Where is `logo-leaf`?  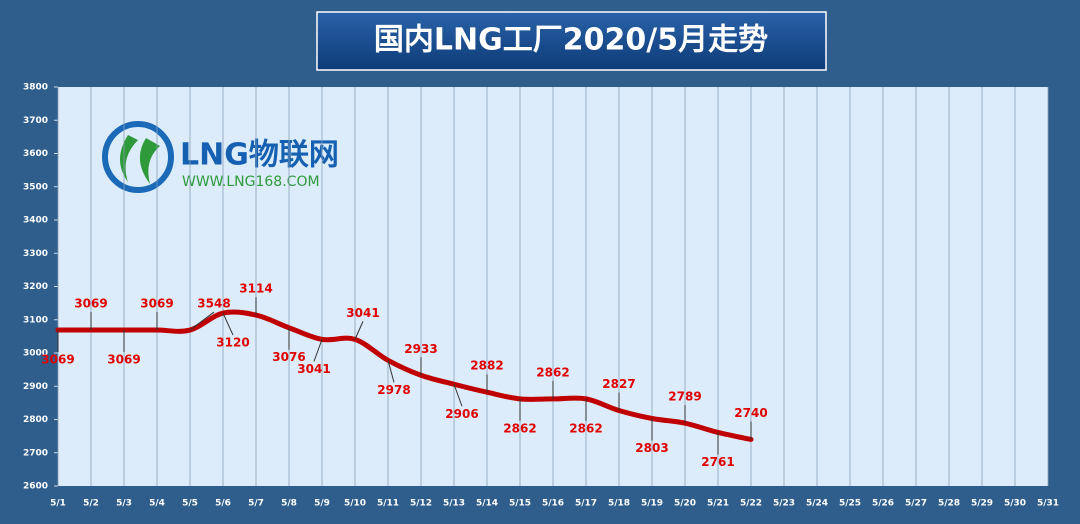
logo-leaf is located at coordinates (140, 159).